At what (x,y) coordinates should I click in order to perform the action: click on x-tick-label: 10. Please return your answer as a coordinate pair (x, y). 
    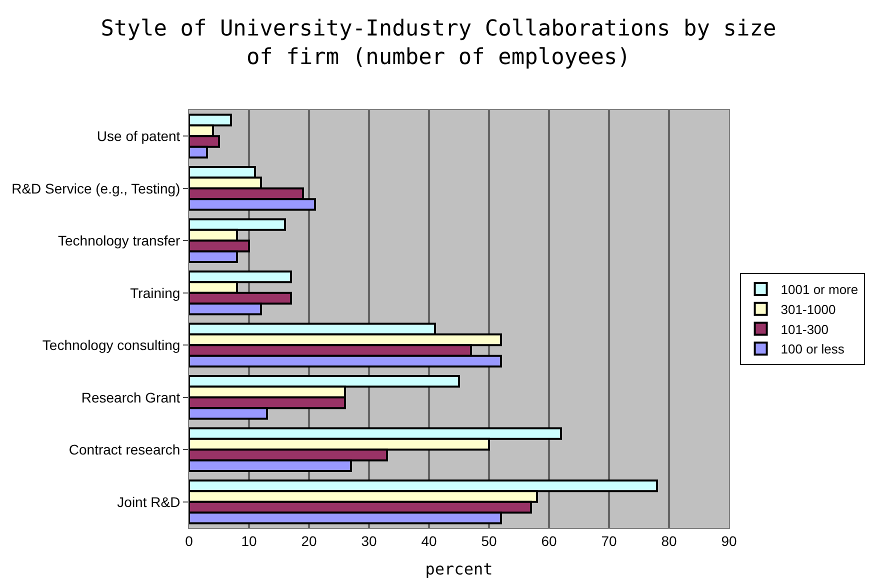
    Looking at the image, I should click on (249, 540).